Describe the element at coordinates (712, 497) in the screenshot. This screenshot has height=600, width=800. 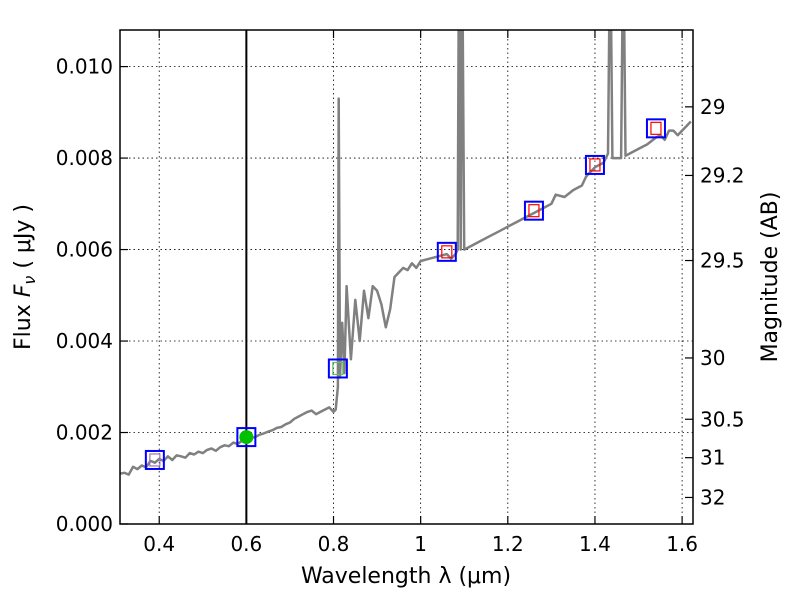
I see `mag-tick-label: 32` at that location.